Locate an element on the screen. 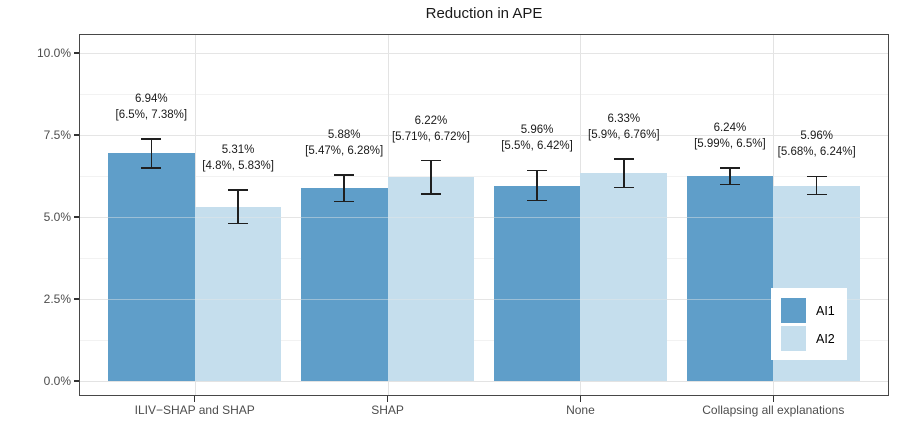 Image resolution: width=897 pixels, height=448 pixels. bar-ci-label: [5.68%, 6.24%] is located at coordinates (816, 152).